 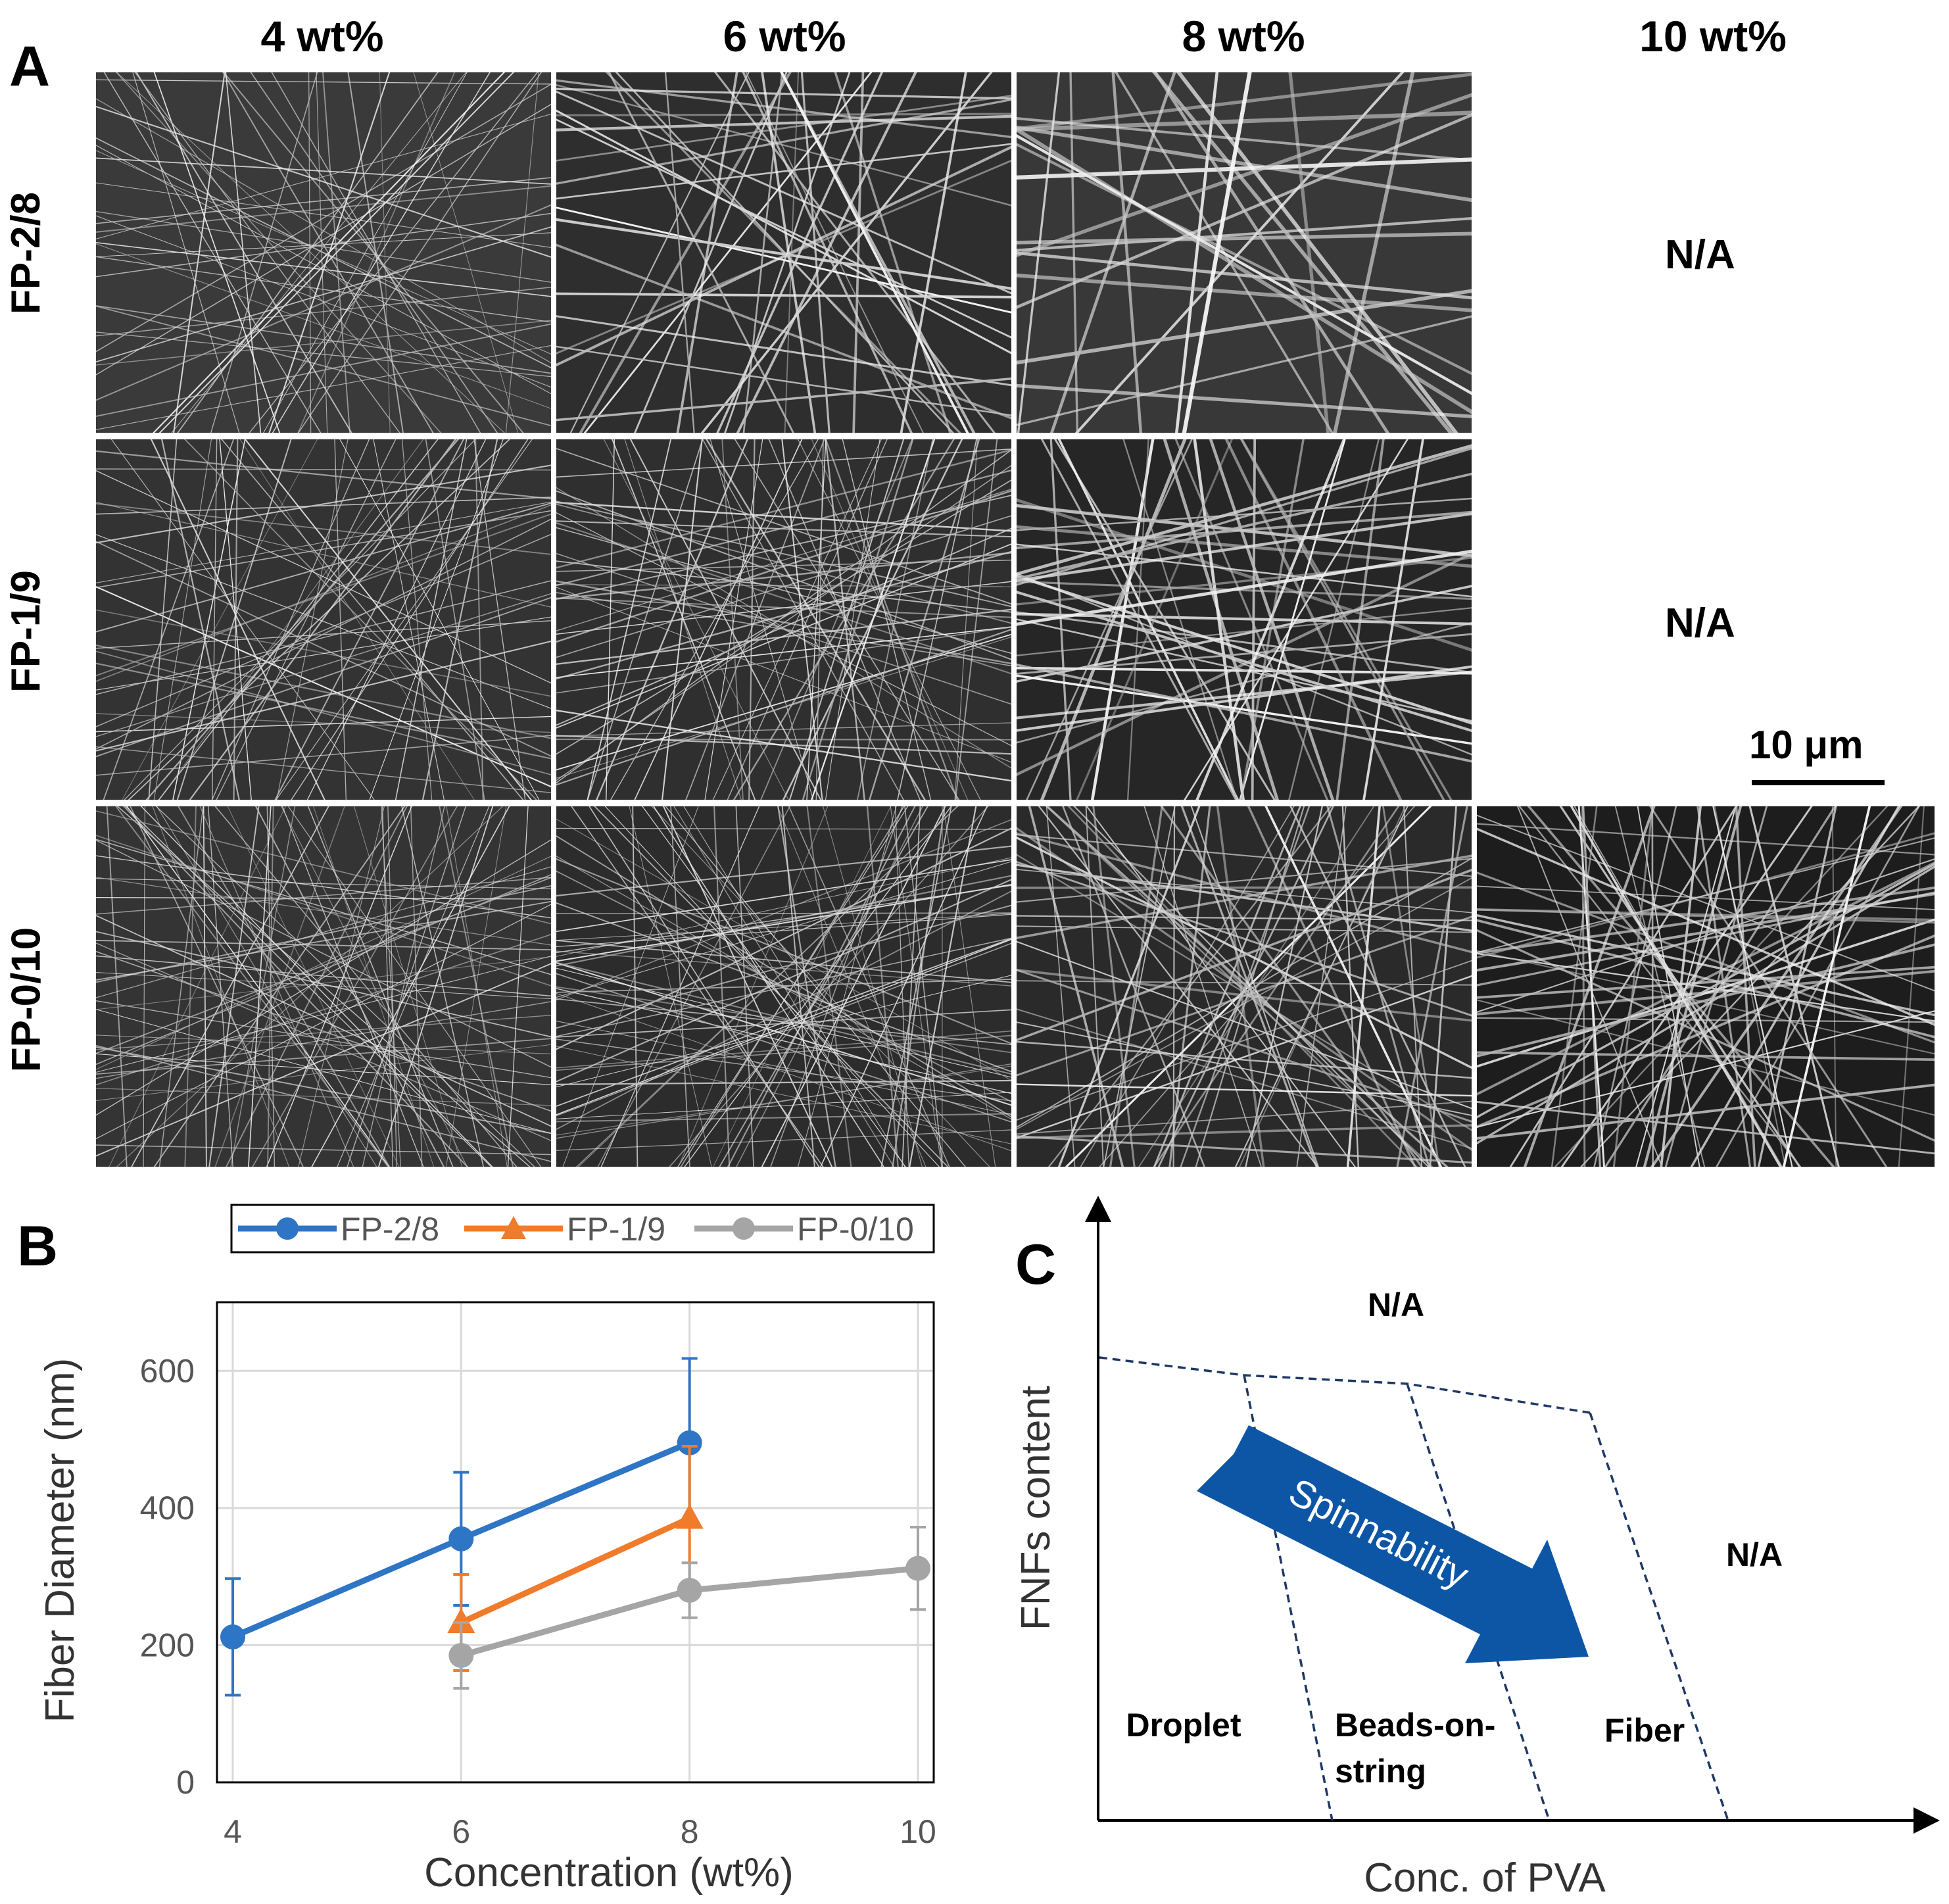 I want to click on y-tick-label: 0, so click(x=185, y=1782).